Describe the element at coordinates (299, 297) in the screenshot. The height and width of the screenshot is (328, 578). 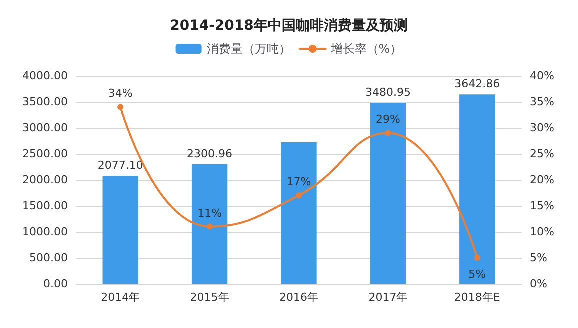
I see `x-tick-label: 2016年` at that location.